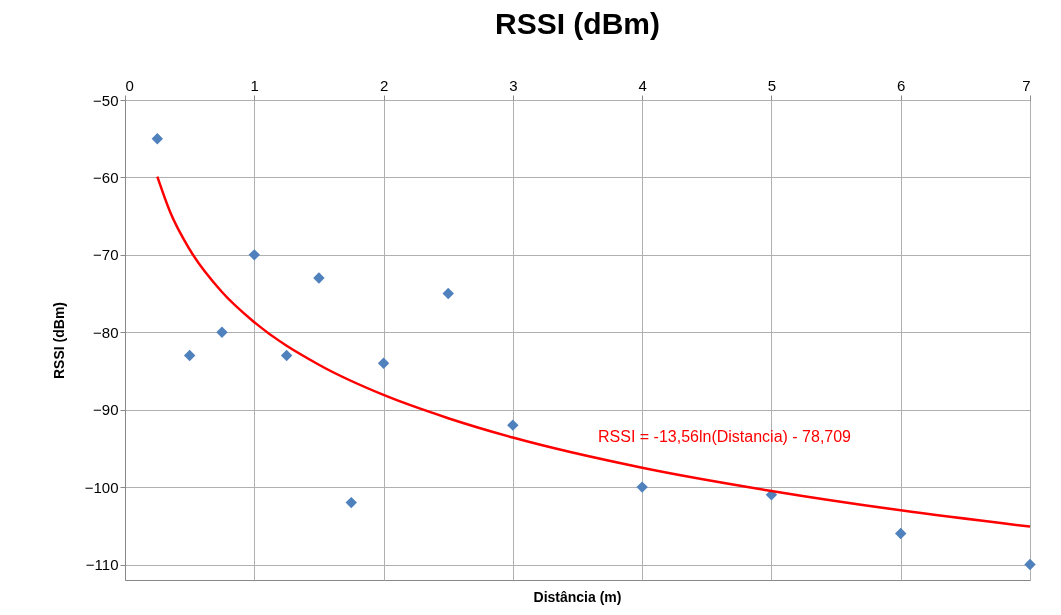 The height and width of the screenshot is (615, 1061). What do you see at coordinates (106, 410) in the screenshot?
I see `y-tick-label: −90` at bounding box center [106, 410].